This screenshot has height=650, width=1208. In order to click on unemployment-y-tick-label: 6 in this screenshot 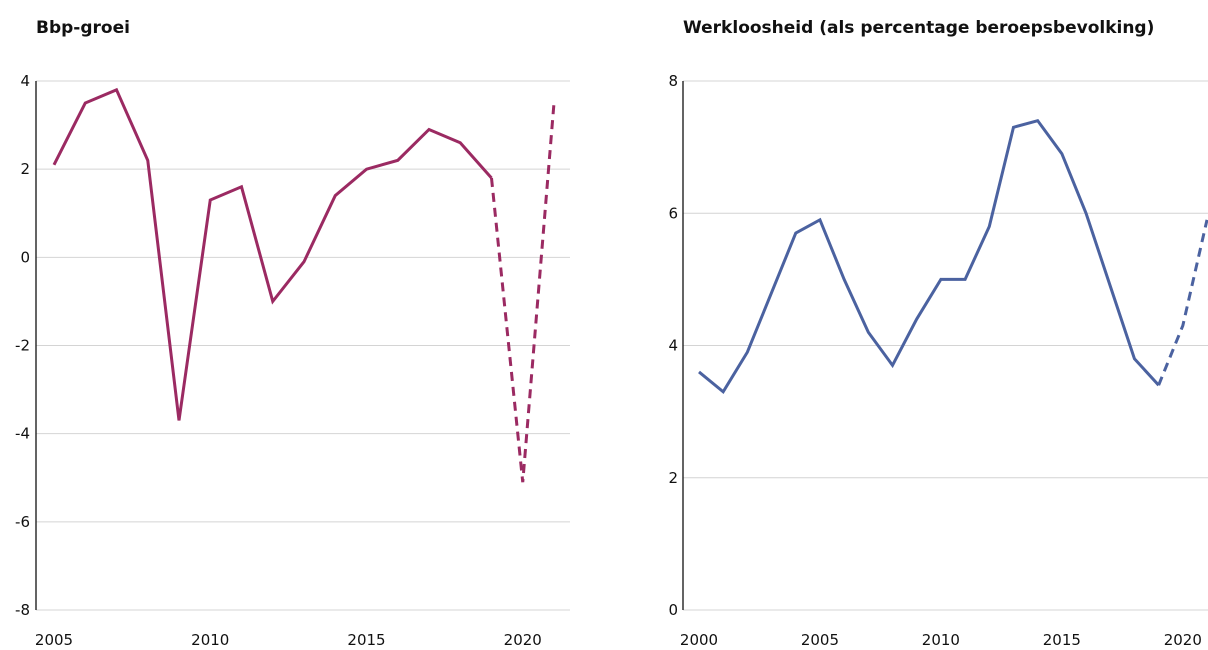, I will do `click(673, 213)`.